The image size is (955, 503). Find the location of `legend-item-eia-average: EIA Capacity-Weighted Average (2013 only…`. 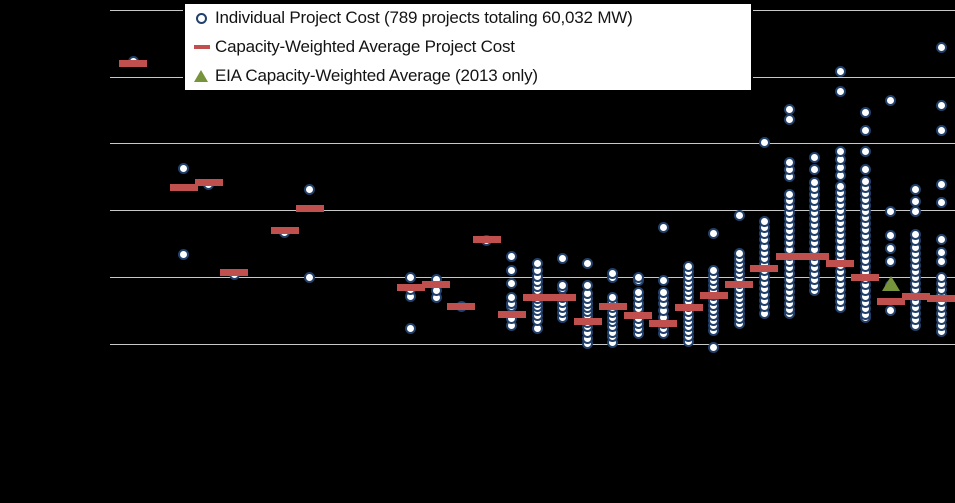

legend-item-eia-average: EIA Capacity-Weighted Average (2013 only… is located at coordinates (472, 75).